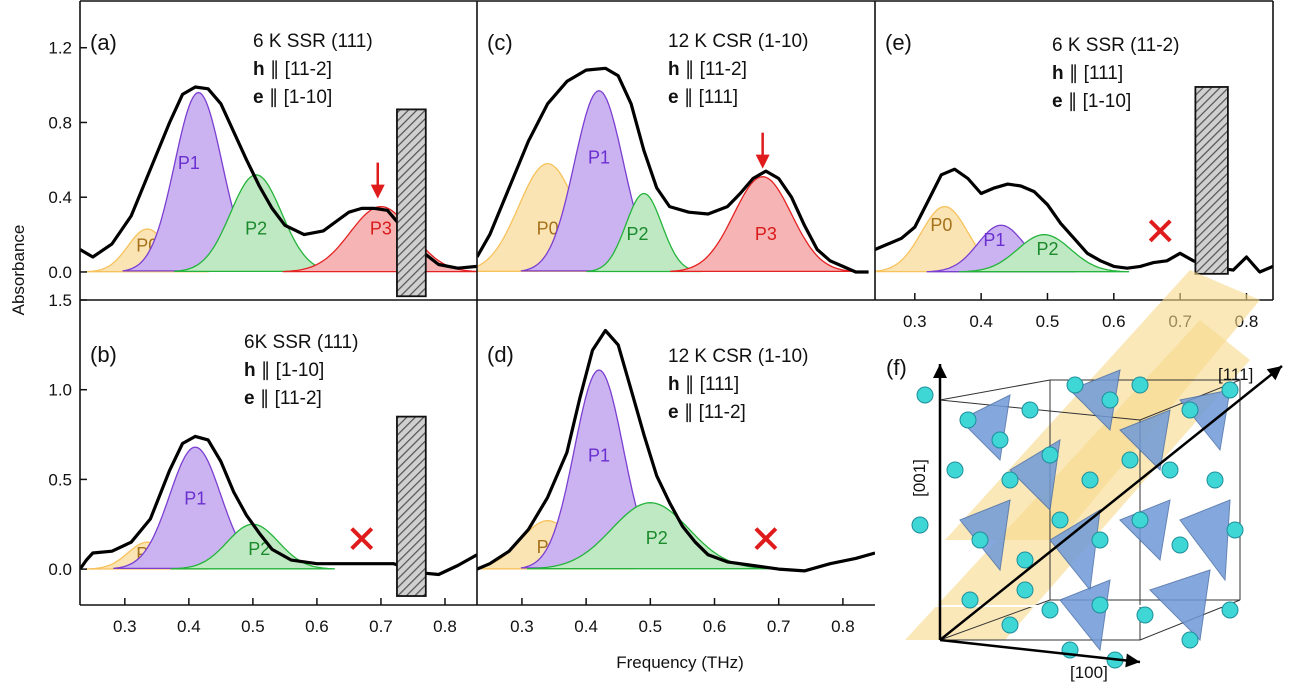 Image resolution: width=1297 pixels, height=683 pixels. What do you see at coordinates (301, 342) in the screenshot?
I see `info-title: 6K SSR (111)` at bounding box center [301, 342].